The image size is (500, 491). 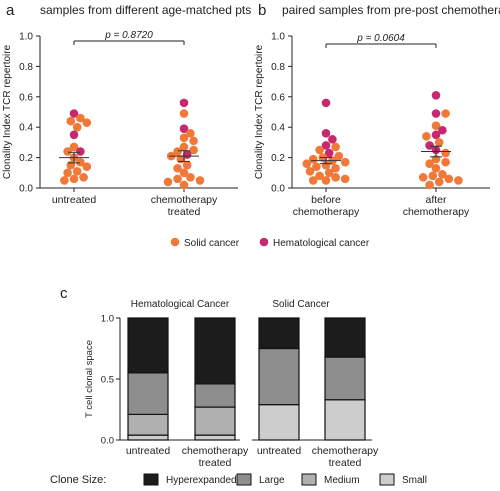 I want to click on legend-label: Large, so click(x=272, y=480).